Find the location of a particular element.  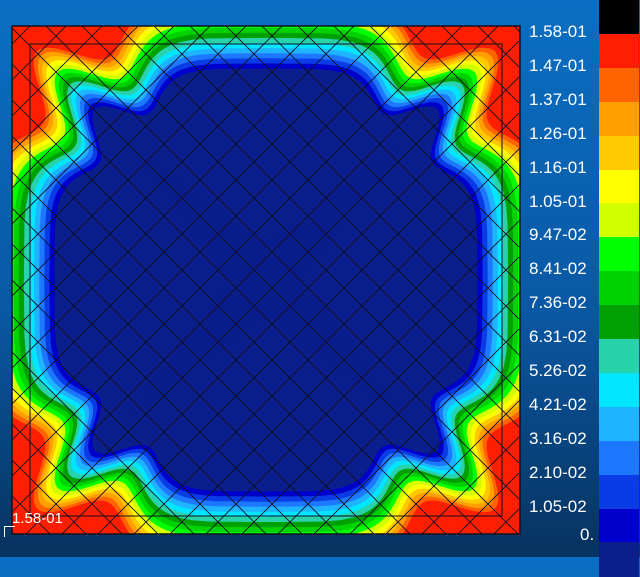

legend-label: 2.10-02 is located at coordinates (558, 472).